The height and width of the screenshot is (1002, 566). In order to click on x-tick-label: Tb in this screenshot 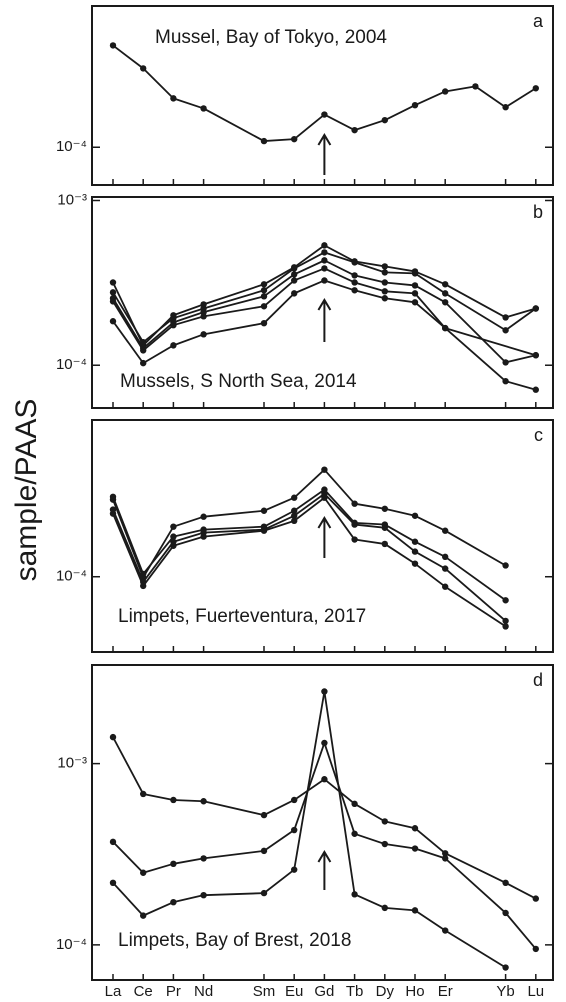, I will do `click(355, 991)`.